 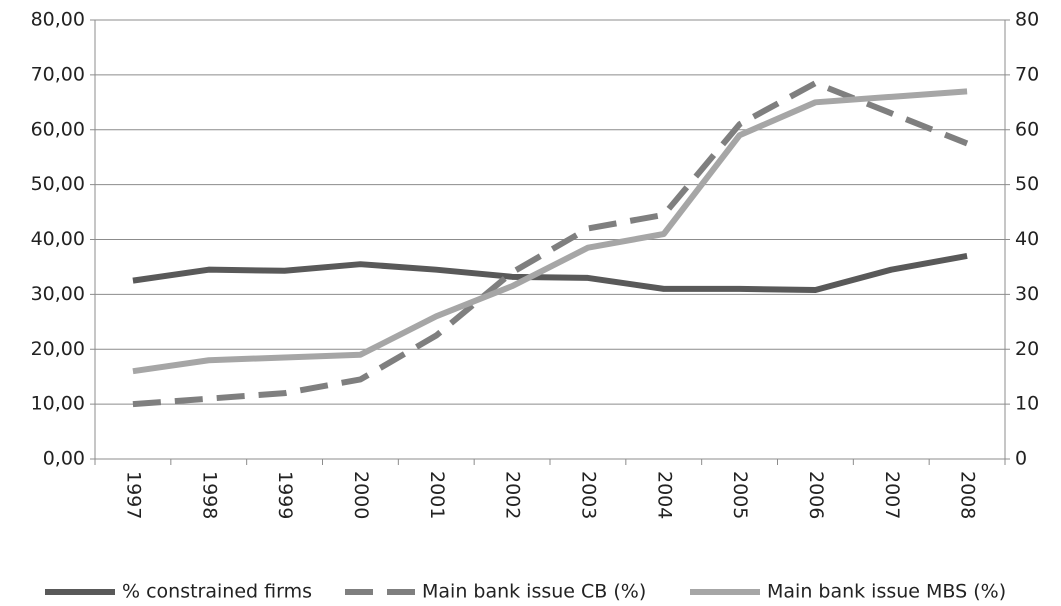 What do you see at coordinates (64, 459) in the screenshot?
I see `y-tick-label: 0,00` at bounding box center [64, 459].